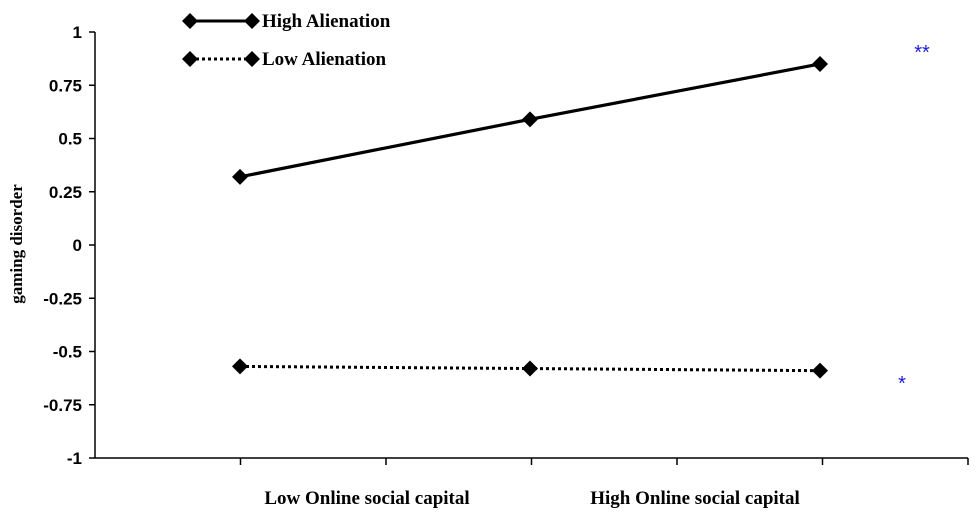  Describe the element at coordinates (67, 352) in the screenshot. I see `y-tick-label: -0.5` at that location.